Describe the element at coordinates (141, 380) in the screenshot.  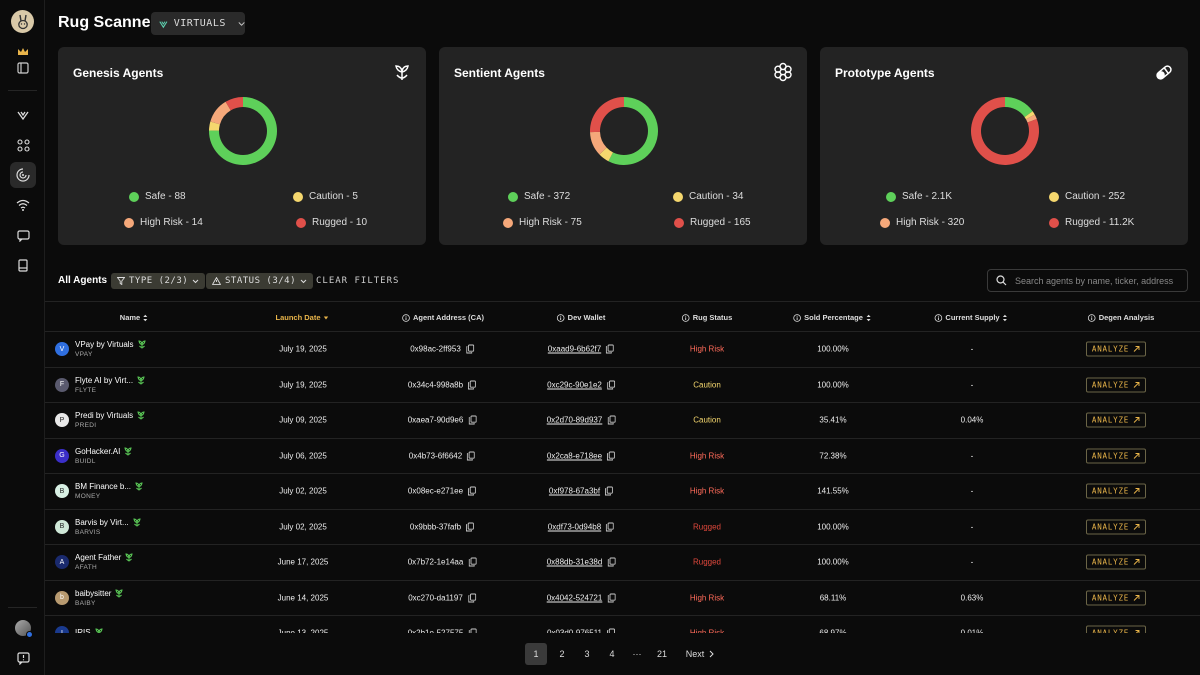
I see `genesis-badge-icon` at that location.